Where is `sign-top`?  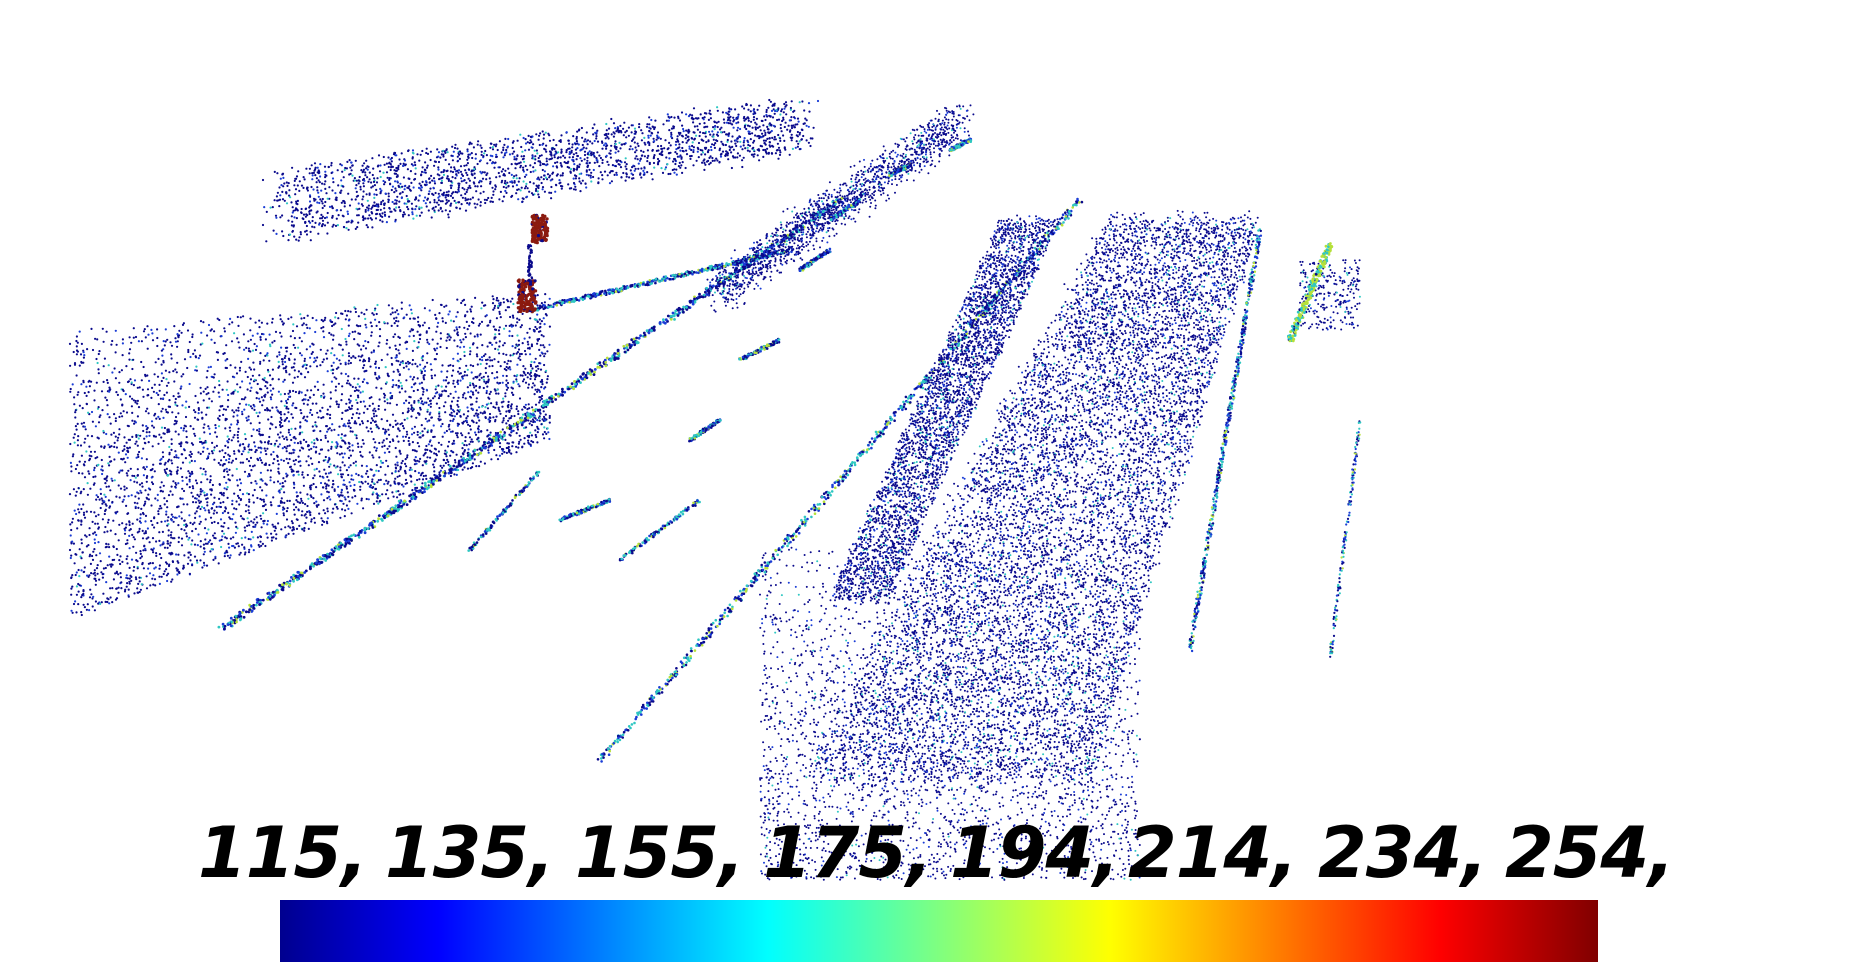 sign-top is located at coordinates (540, 229).